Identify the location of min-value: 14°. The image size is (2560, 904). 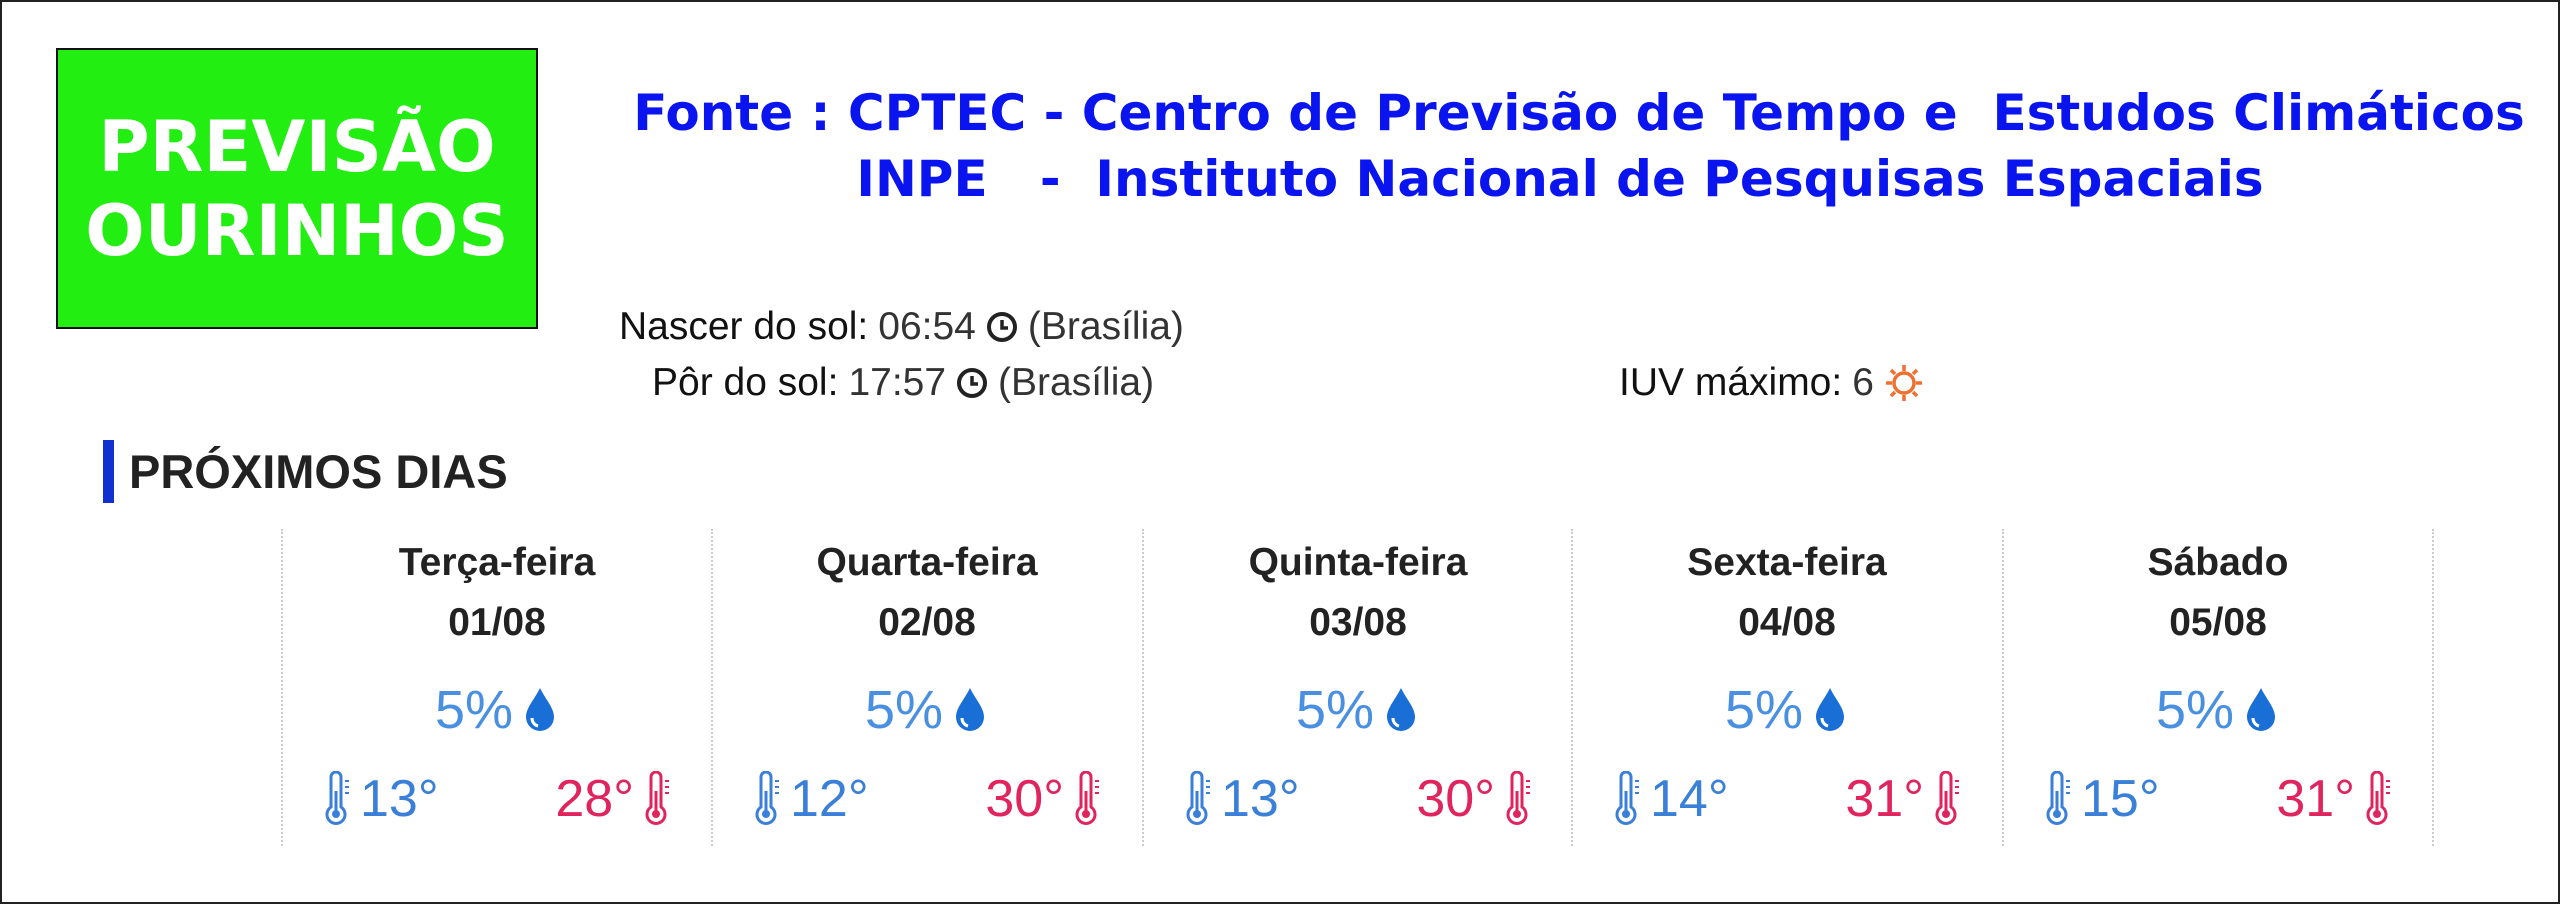
(1689, 799).